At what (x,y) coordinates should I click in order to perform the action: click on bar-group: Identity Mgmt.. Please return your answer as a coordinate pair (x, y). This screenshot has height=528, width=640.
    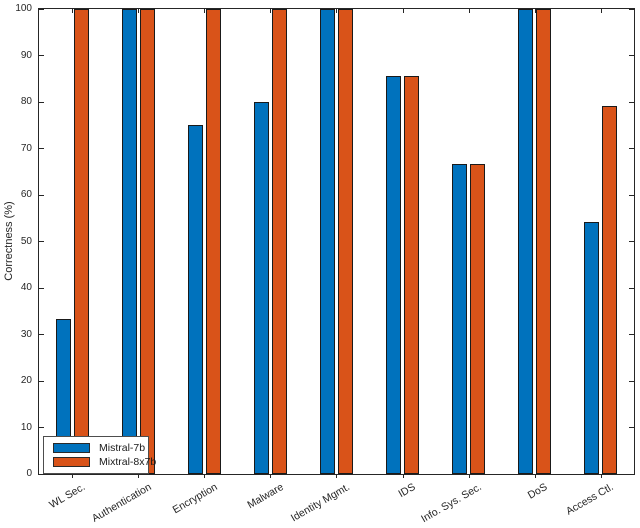
    Looking at the image, I should click on (328, 266).